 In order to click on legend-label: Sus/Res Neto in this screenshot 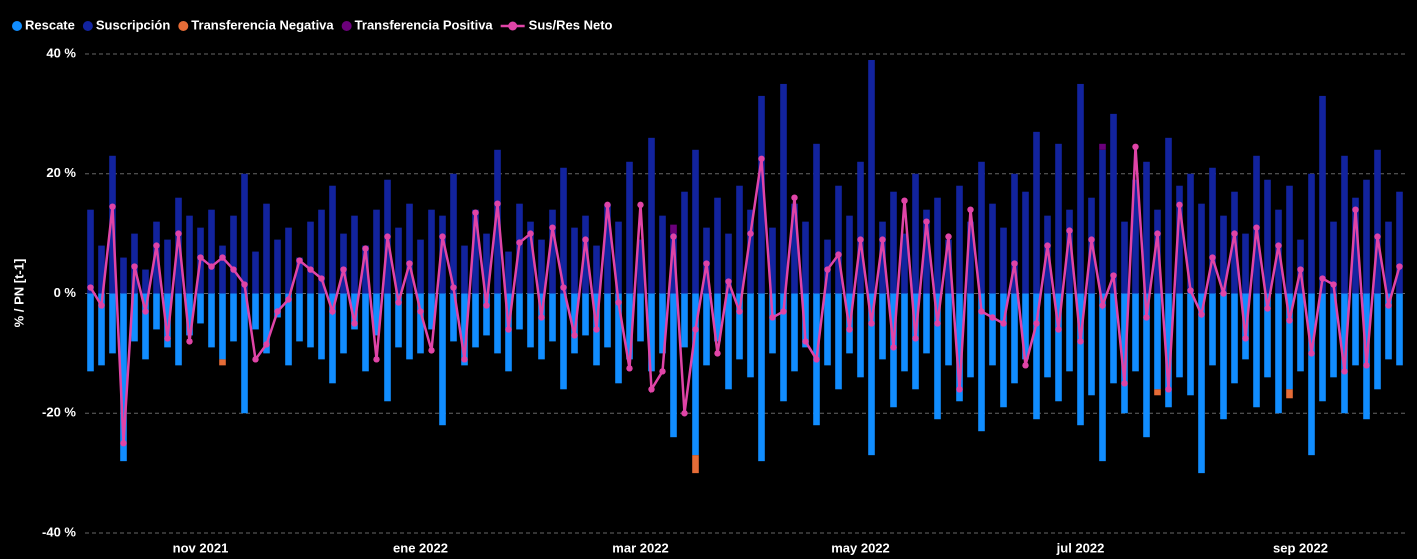, I will do `click(571, 24)`.